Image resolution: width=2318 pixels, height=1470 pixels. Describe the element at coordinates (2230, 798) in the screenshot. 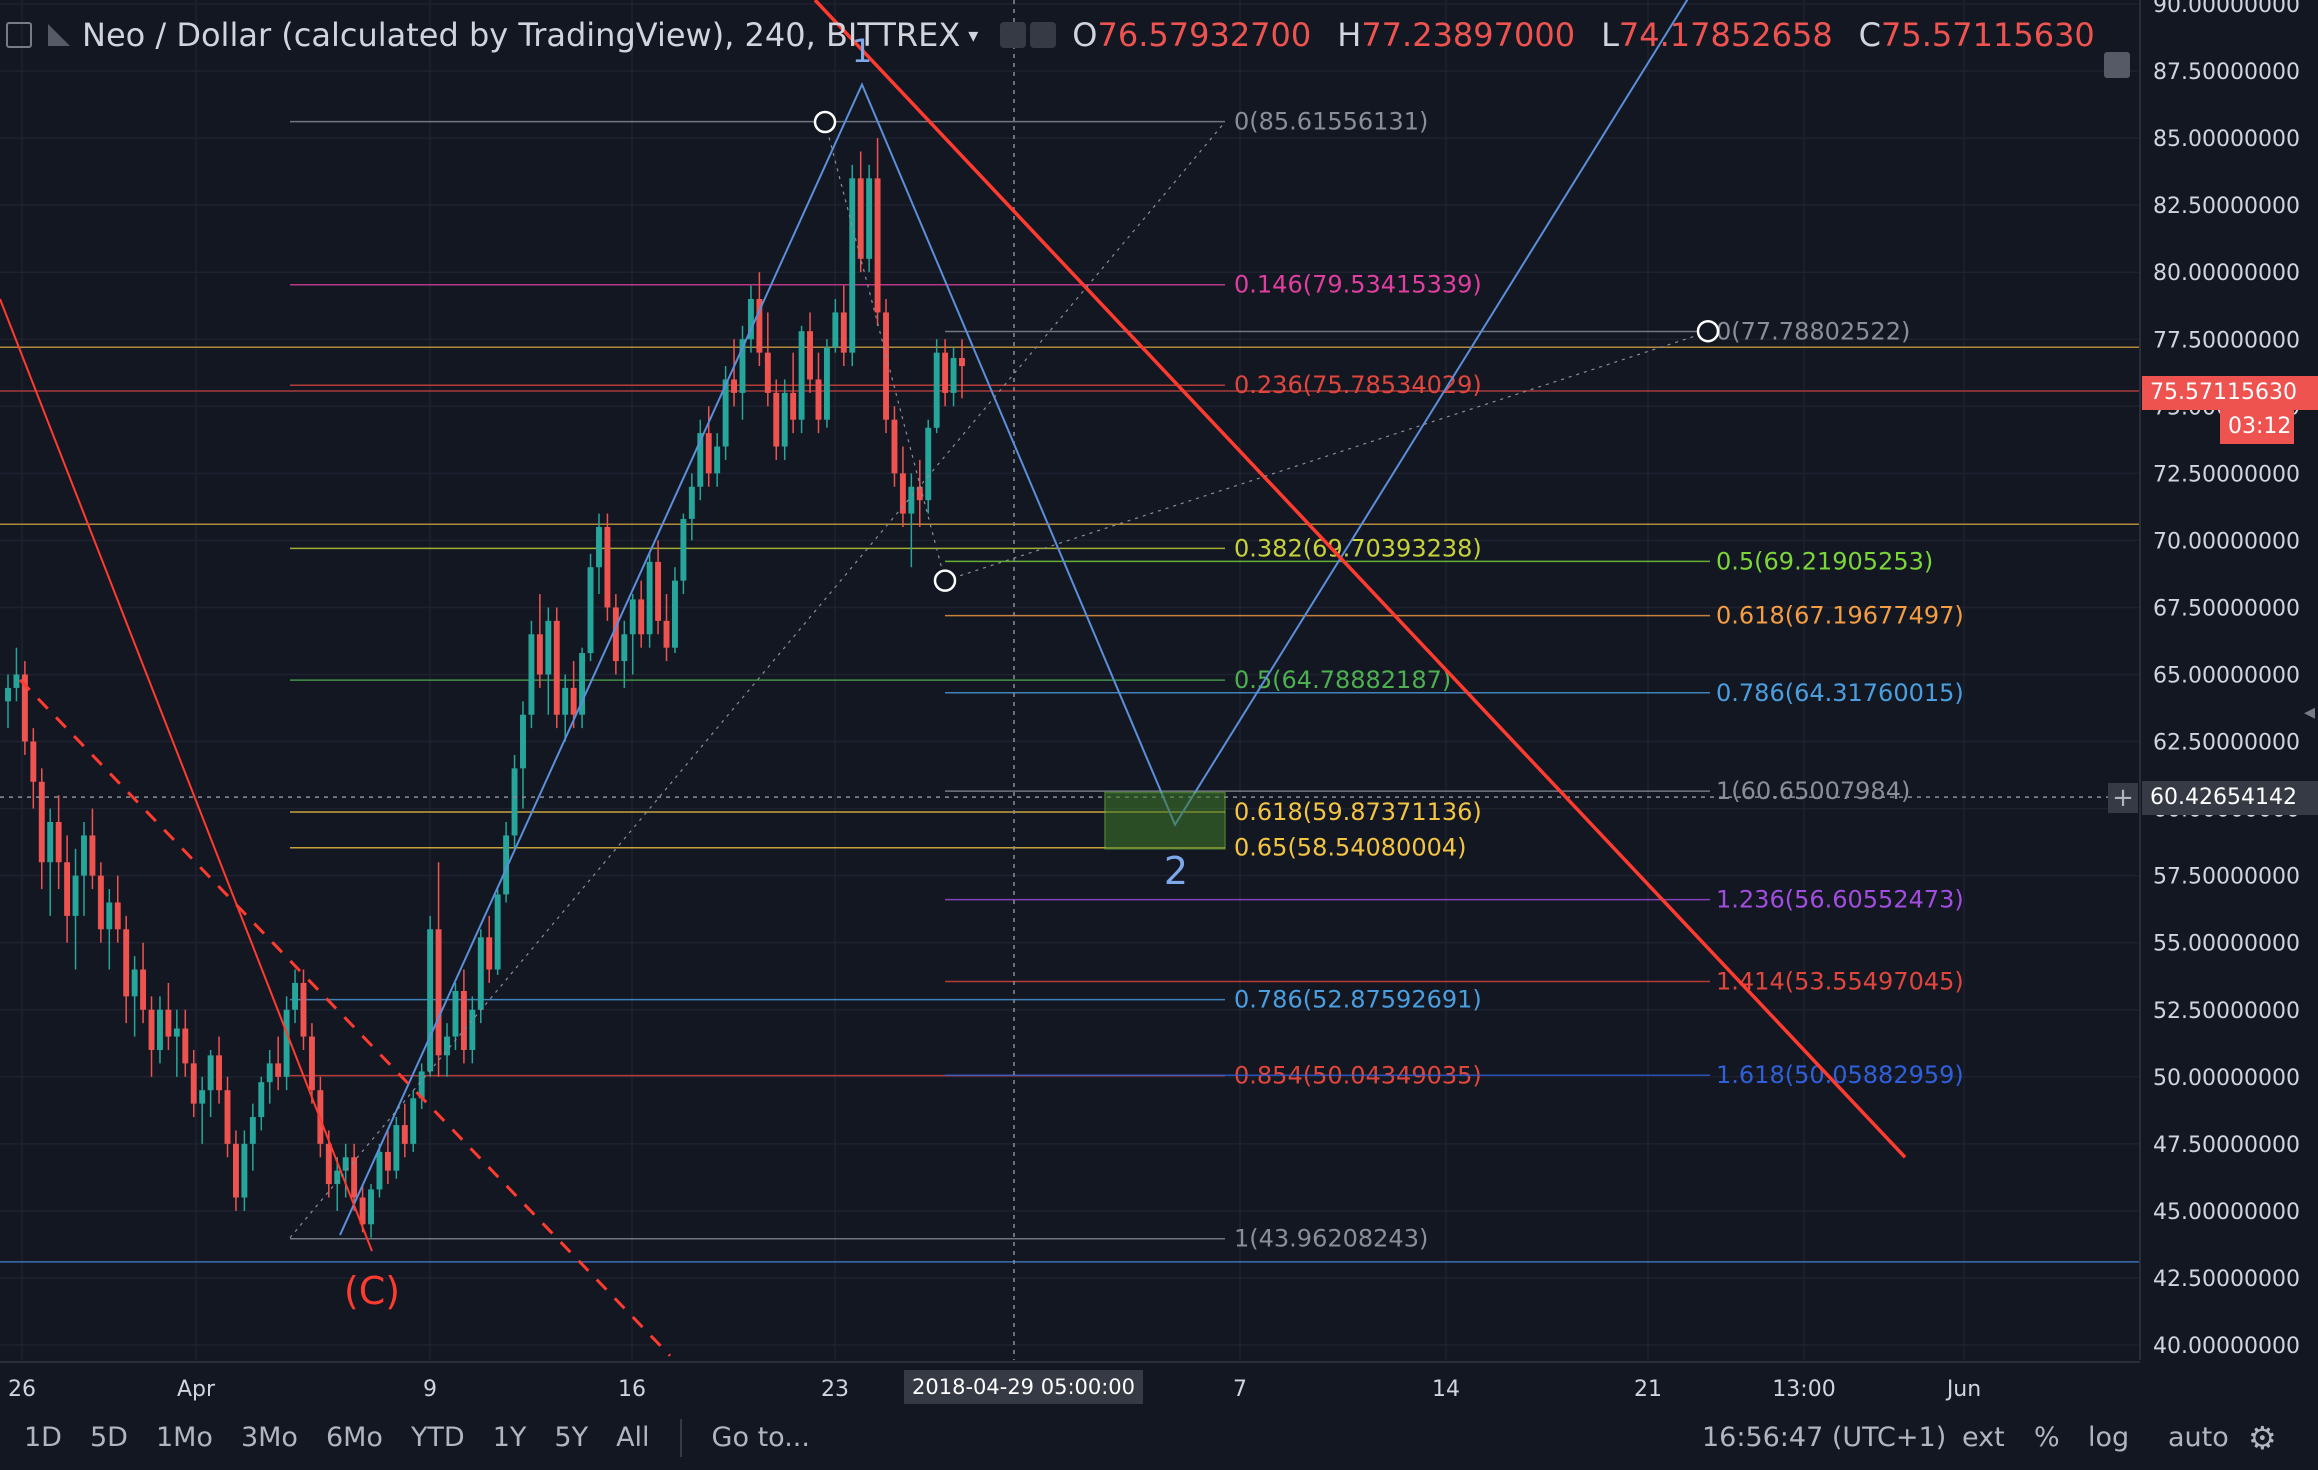

I see `crosshair-price-tag: 60.42654142` at that location.